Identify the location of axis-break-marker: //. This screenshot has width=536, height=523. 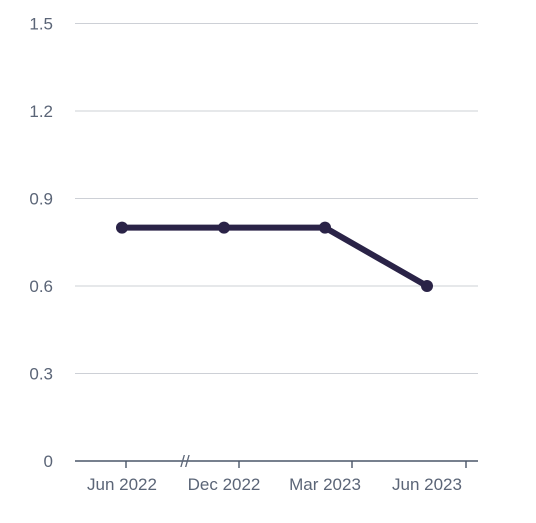
(185, 461).